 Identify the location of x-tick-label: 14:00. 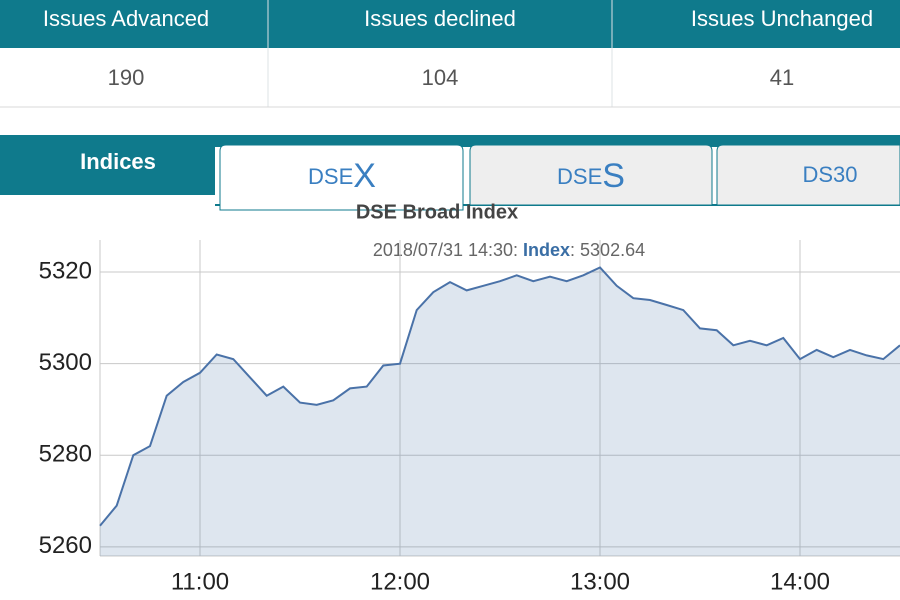
(800, 581).